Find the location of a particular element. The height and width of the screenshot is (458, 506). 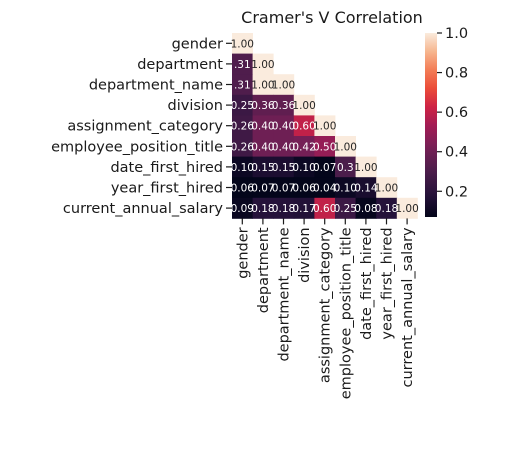

cell-annotation: 0.42 is located at coordinates (303, 147).